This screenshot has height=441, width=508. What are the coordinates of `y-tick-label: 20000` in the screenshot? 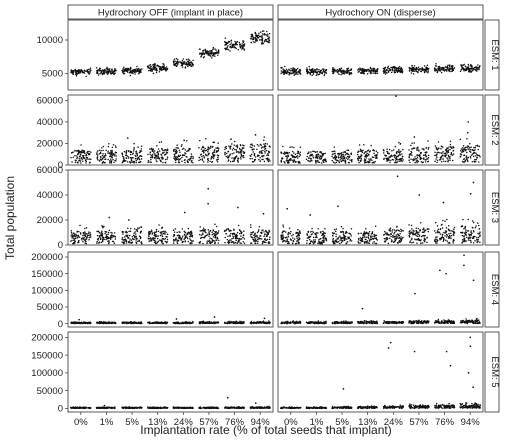 It's located at (50, 220).